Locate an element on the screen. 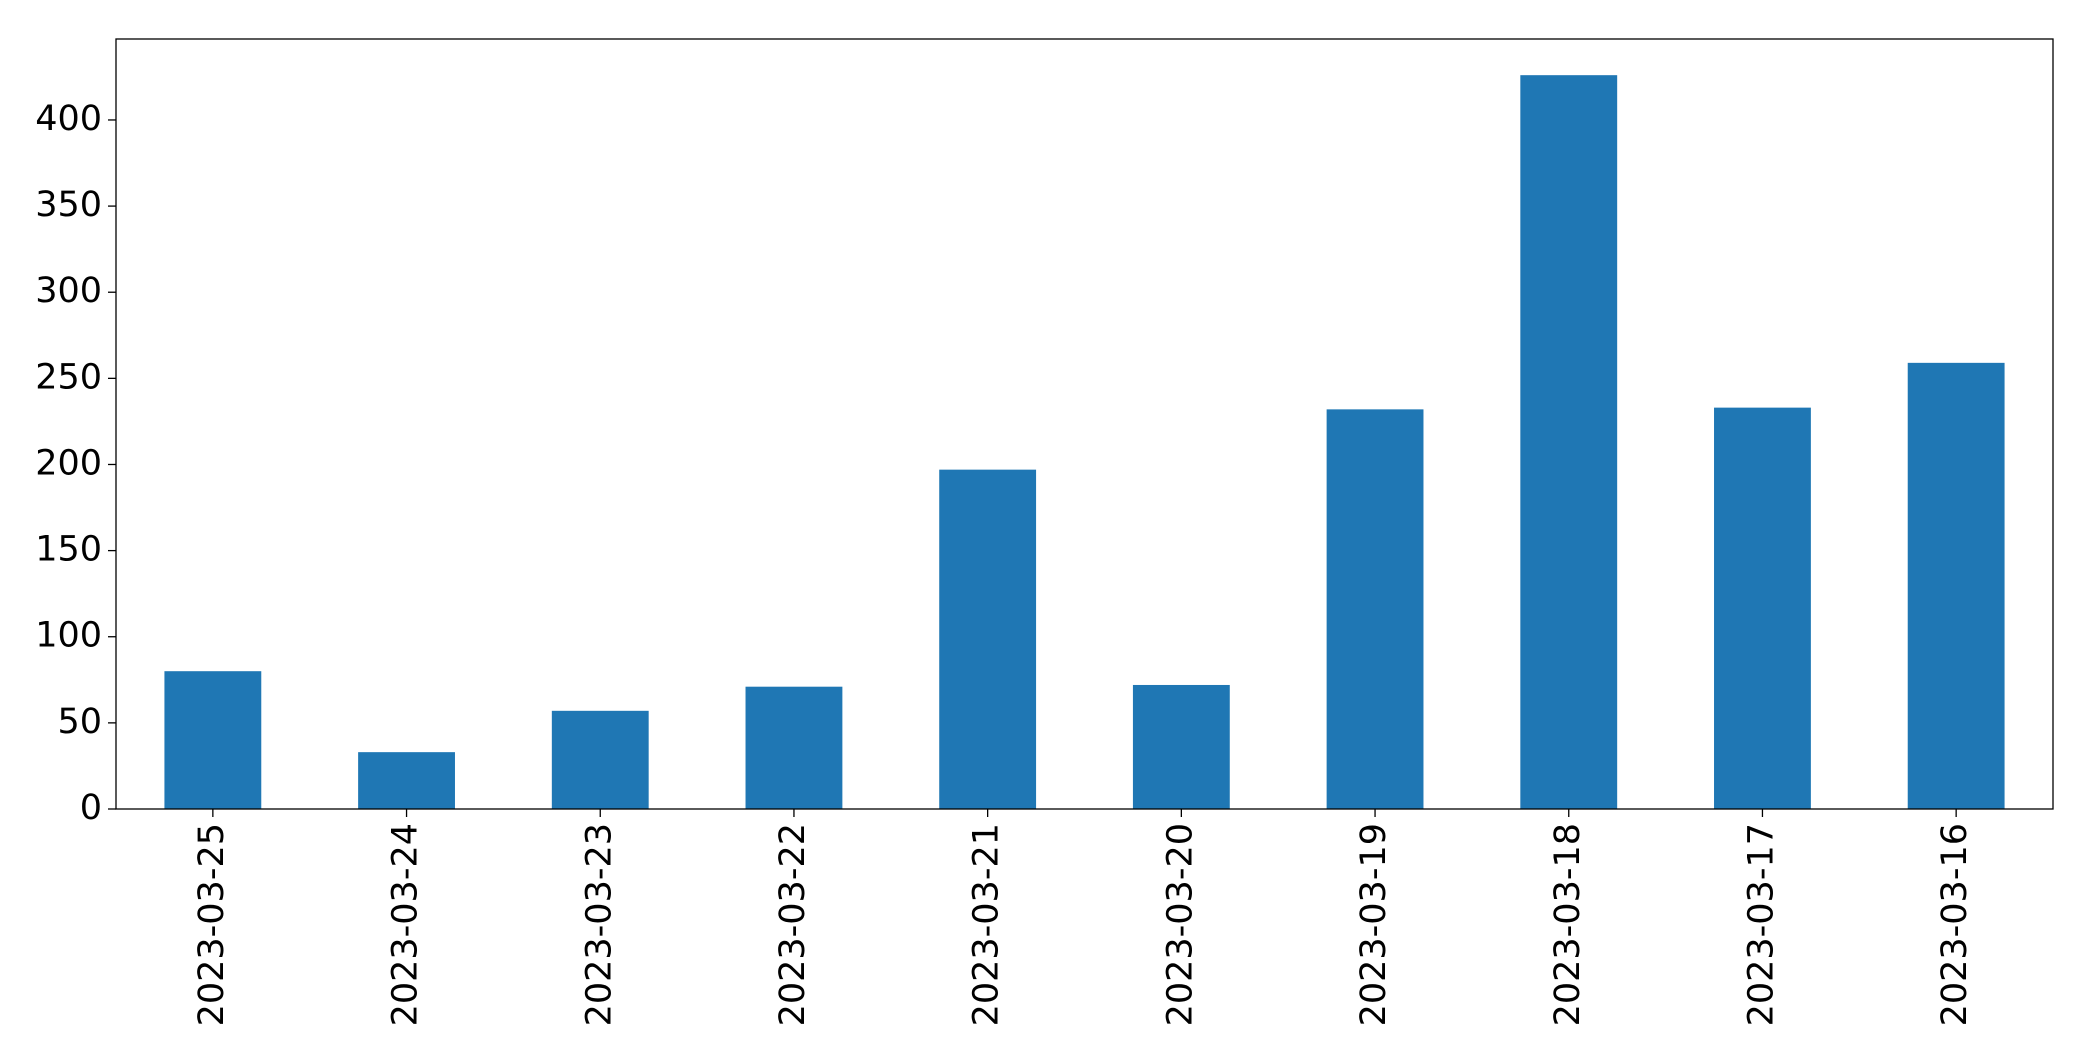 This screenshot has width=2093, height=1061. y-tick-label: 300 is located at coordinates (68, 291).